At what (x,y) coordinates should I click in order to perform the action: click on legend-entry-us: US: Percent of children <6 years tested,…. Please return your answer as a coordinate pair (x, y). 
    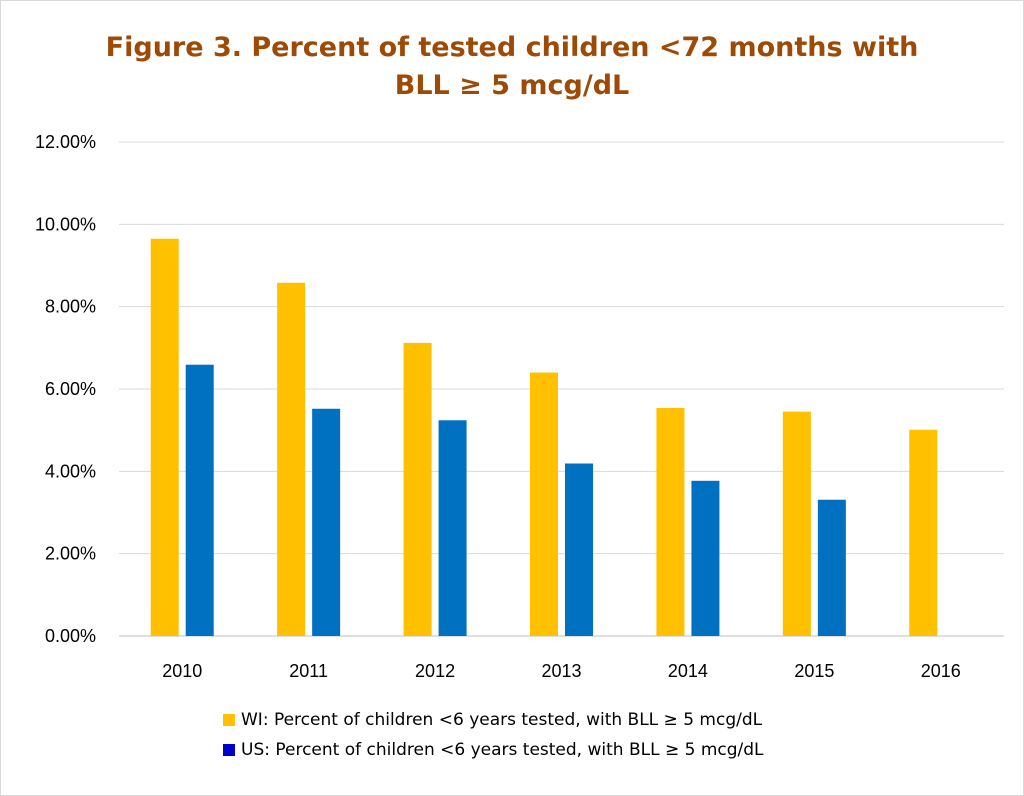
    Looking at the image, I should click on (493, 750).